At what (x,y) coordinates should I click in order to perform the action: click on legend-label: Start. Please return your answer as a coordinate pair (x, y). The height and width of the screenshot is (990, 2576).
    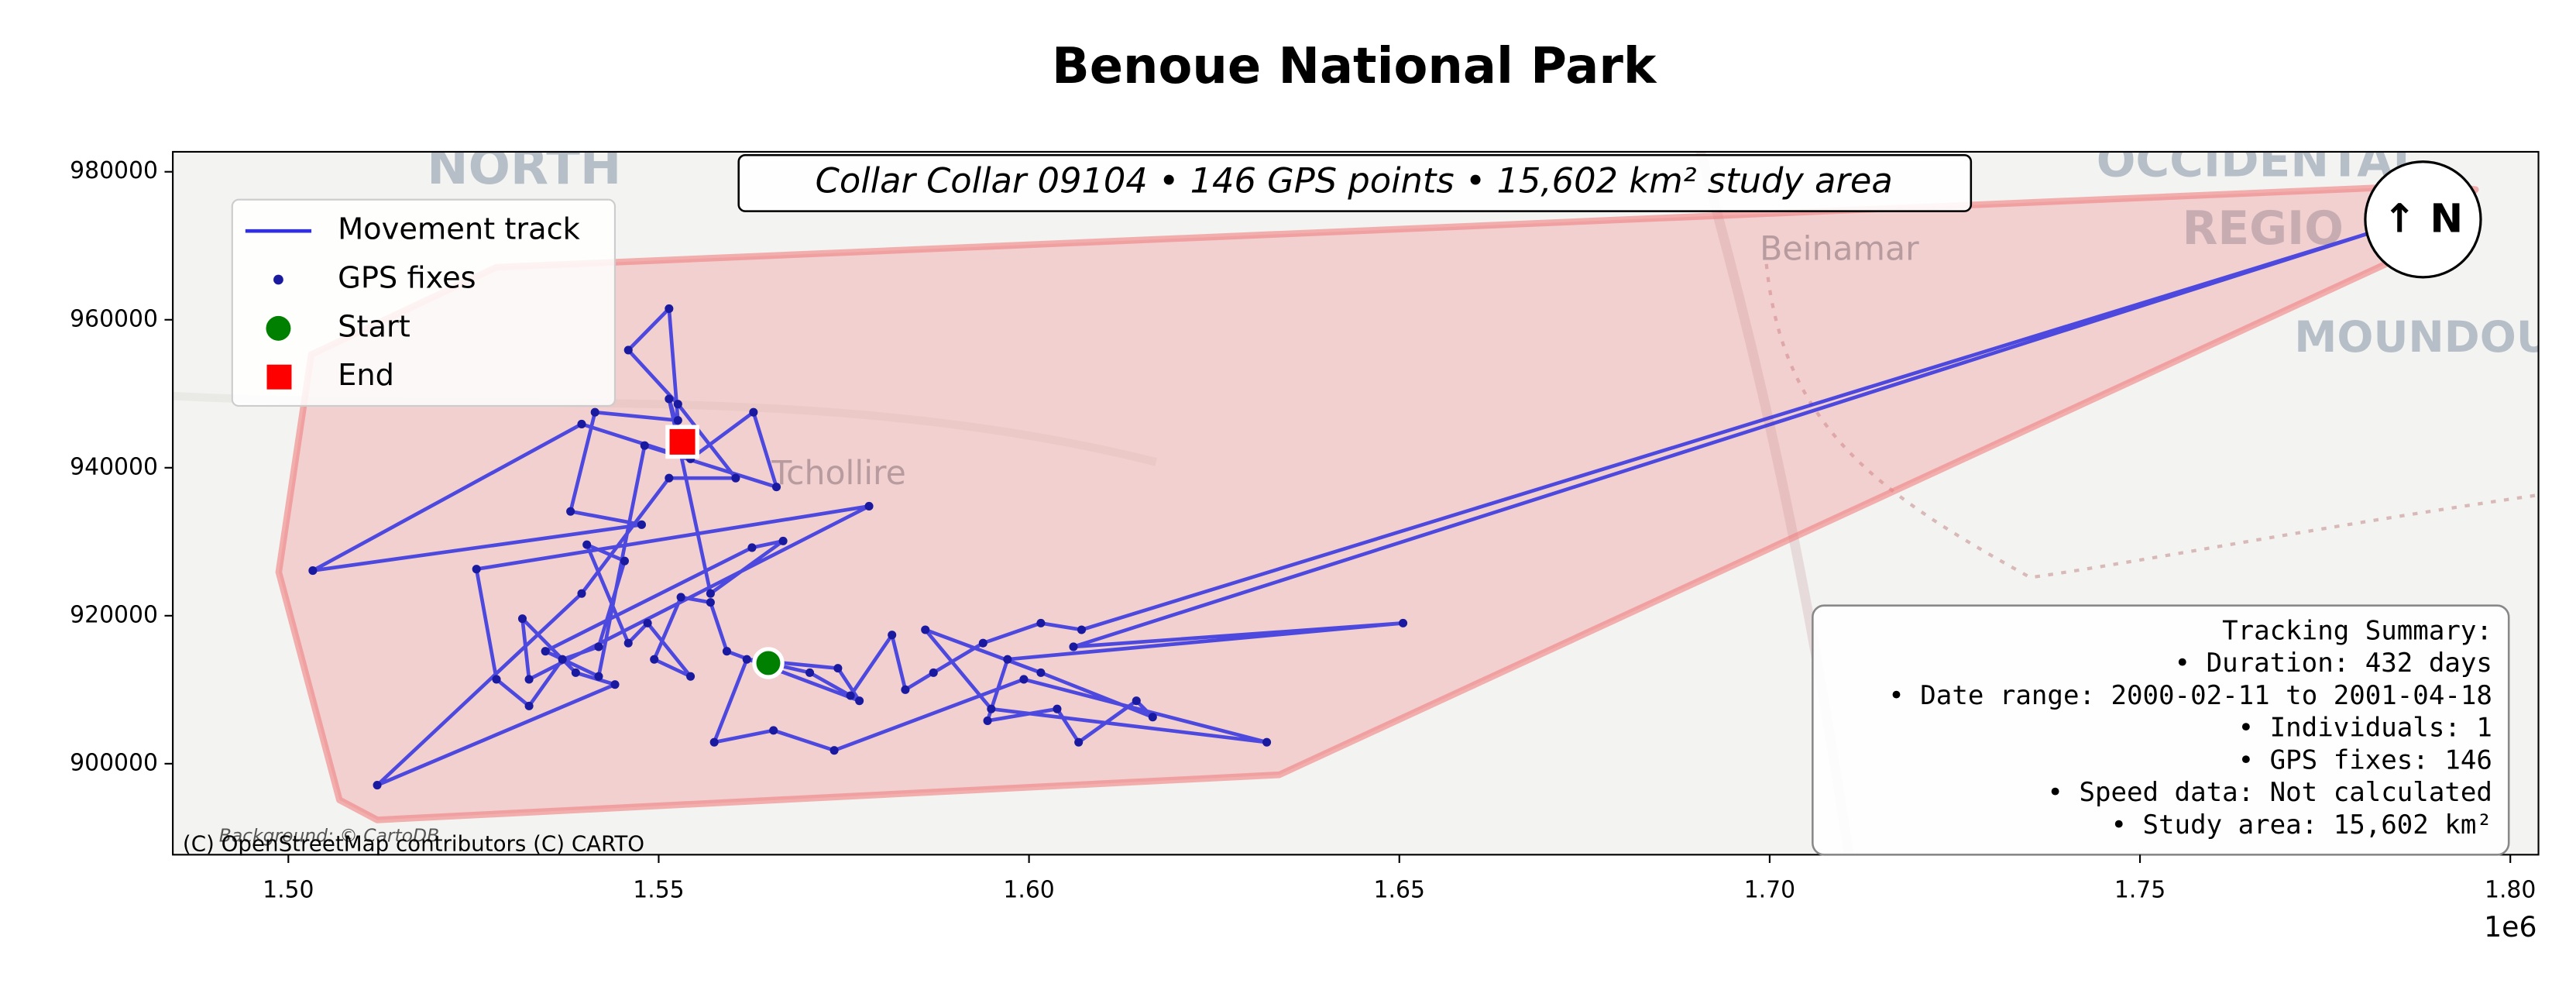
    Looking at the image, I should click on (374, 326).